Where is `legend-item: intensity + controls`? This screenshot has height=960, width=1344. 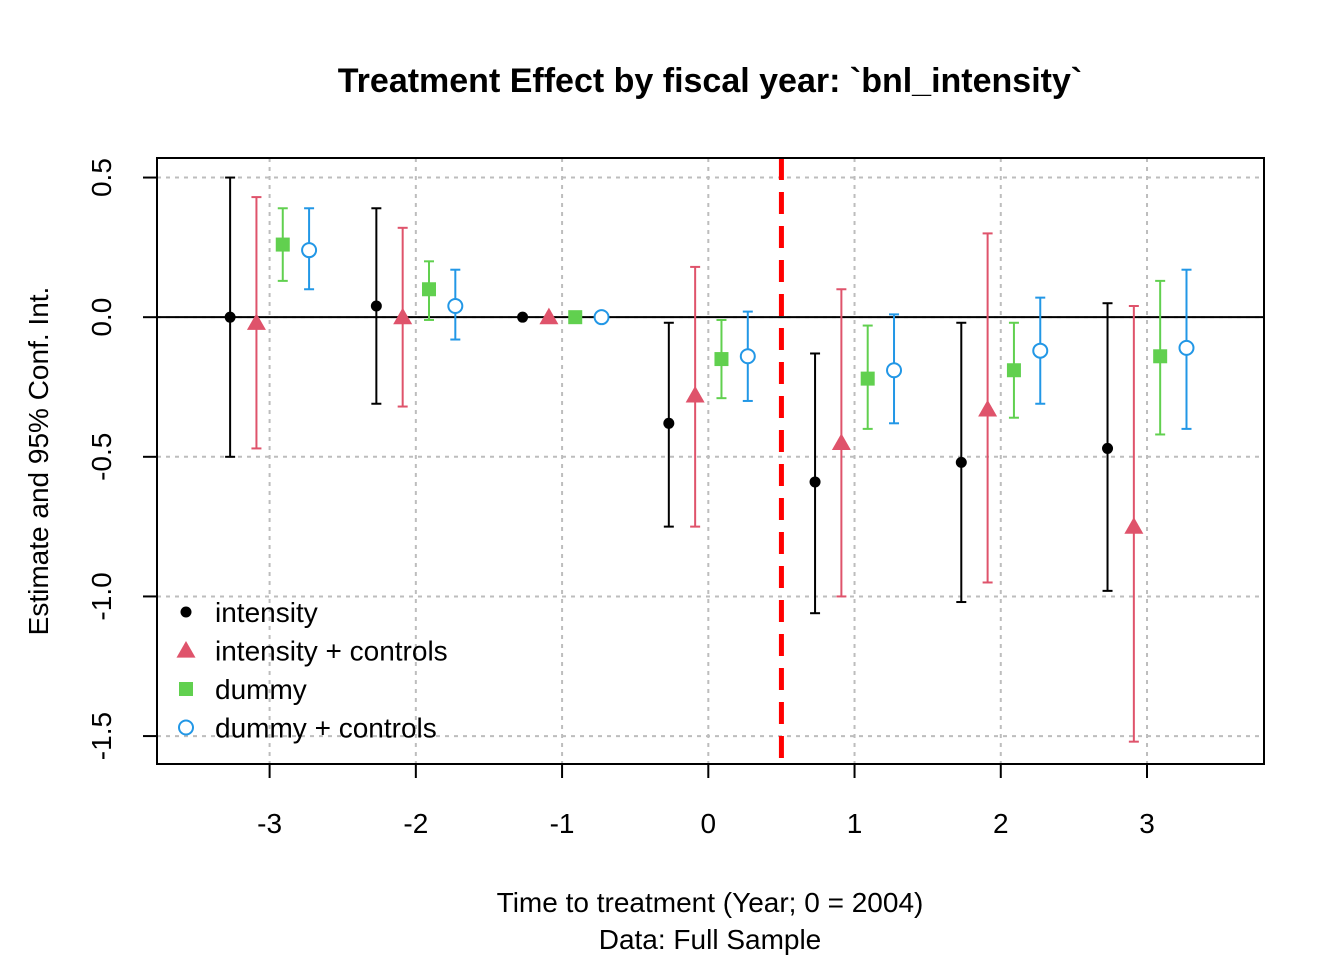
legend-item: intensity + controls is located at coordinates (312, 651).